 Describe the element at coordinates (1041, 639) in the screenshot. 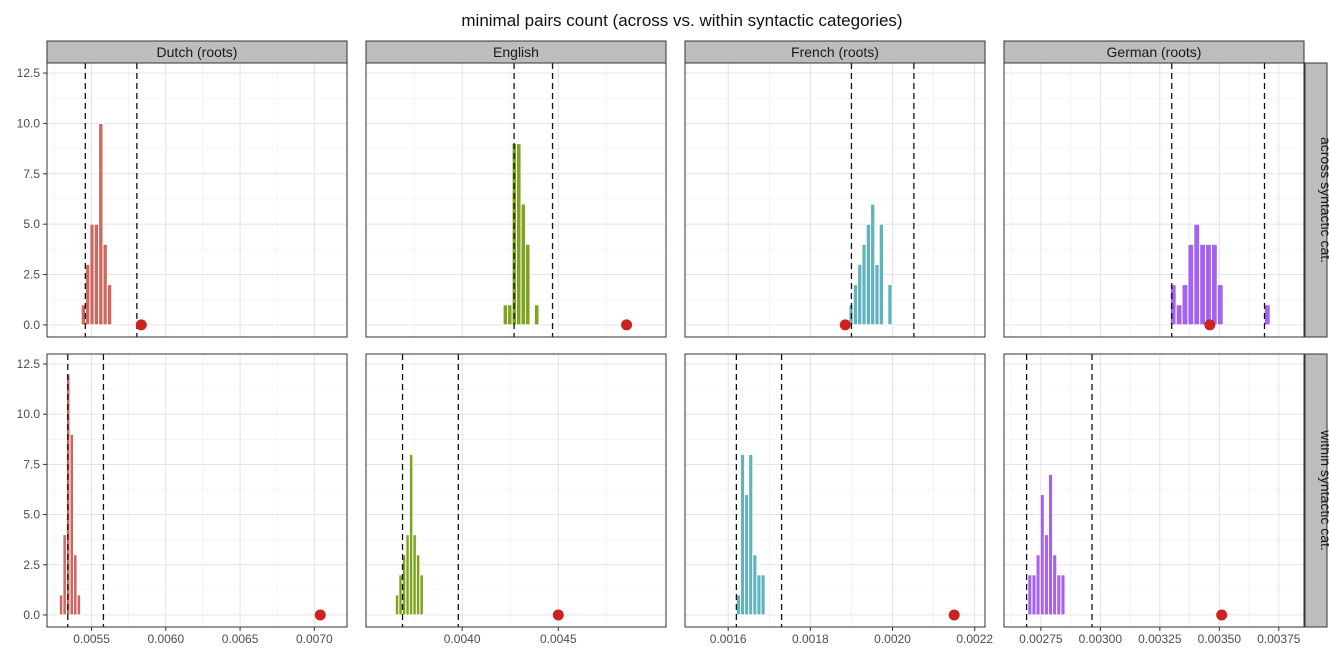

I see `x-tick-label: 0.00275` at that location.